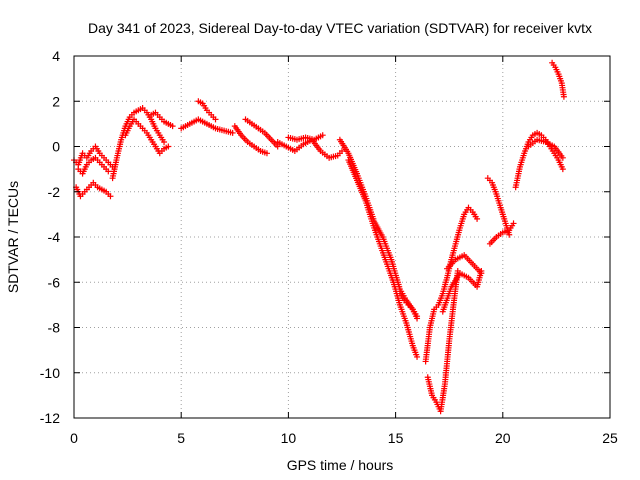  Describe the element at coordinates (464, 264) in the screenshot. I see `series-track-s` at that location.